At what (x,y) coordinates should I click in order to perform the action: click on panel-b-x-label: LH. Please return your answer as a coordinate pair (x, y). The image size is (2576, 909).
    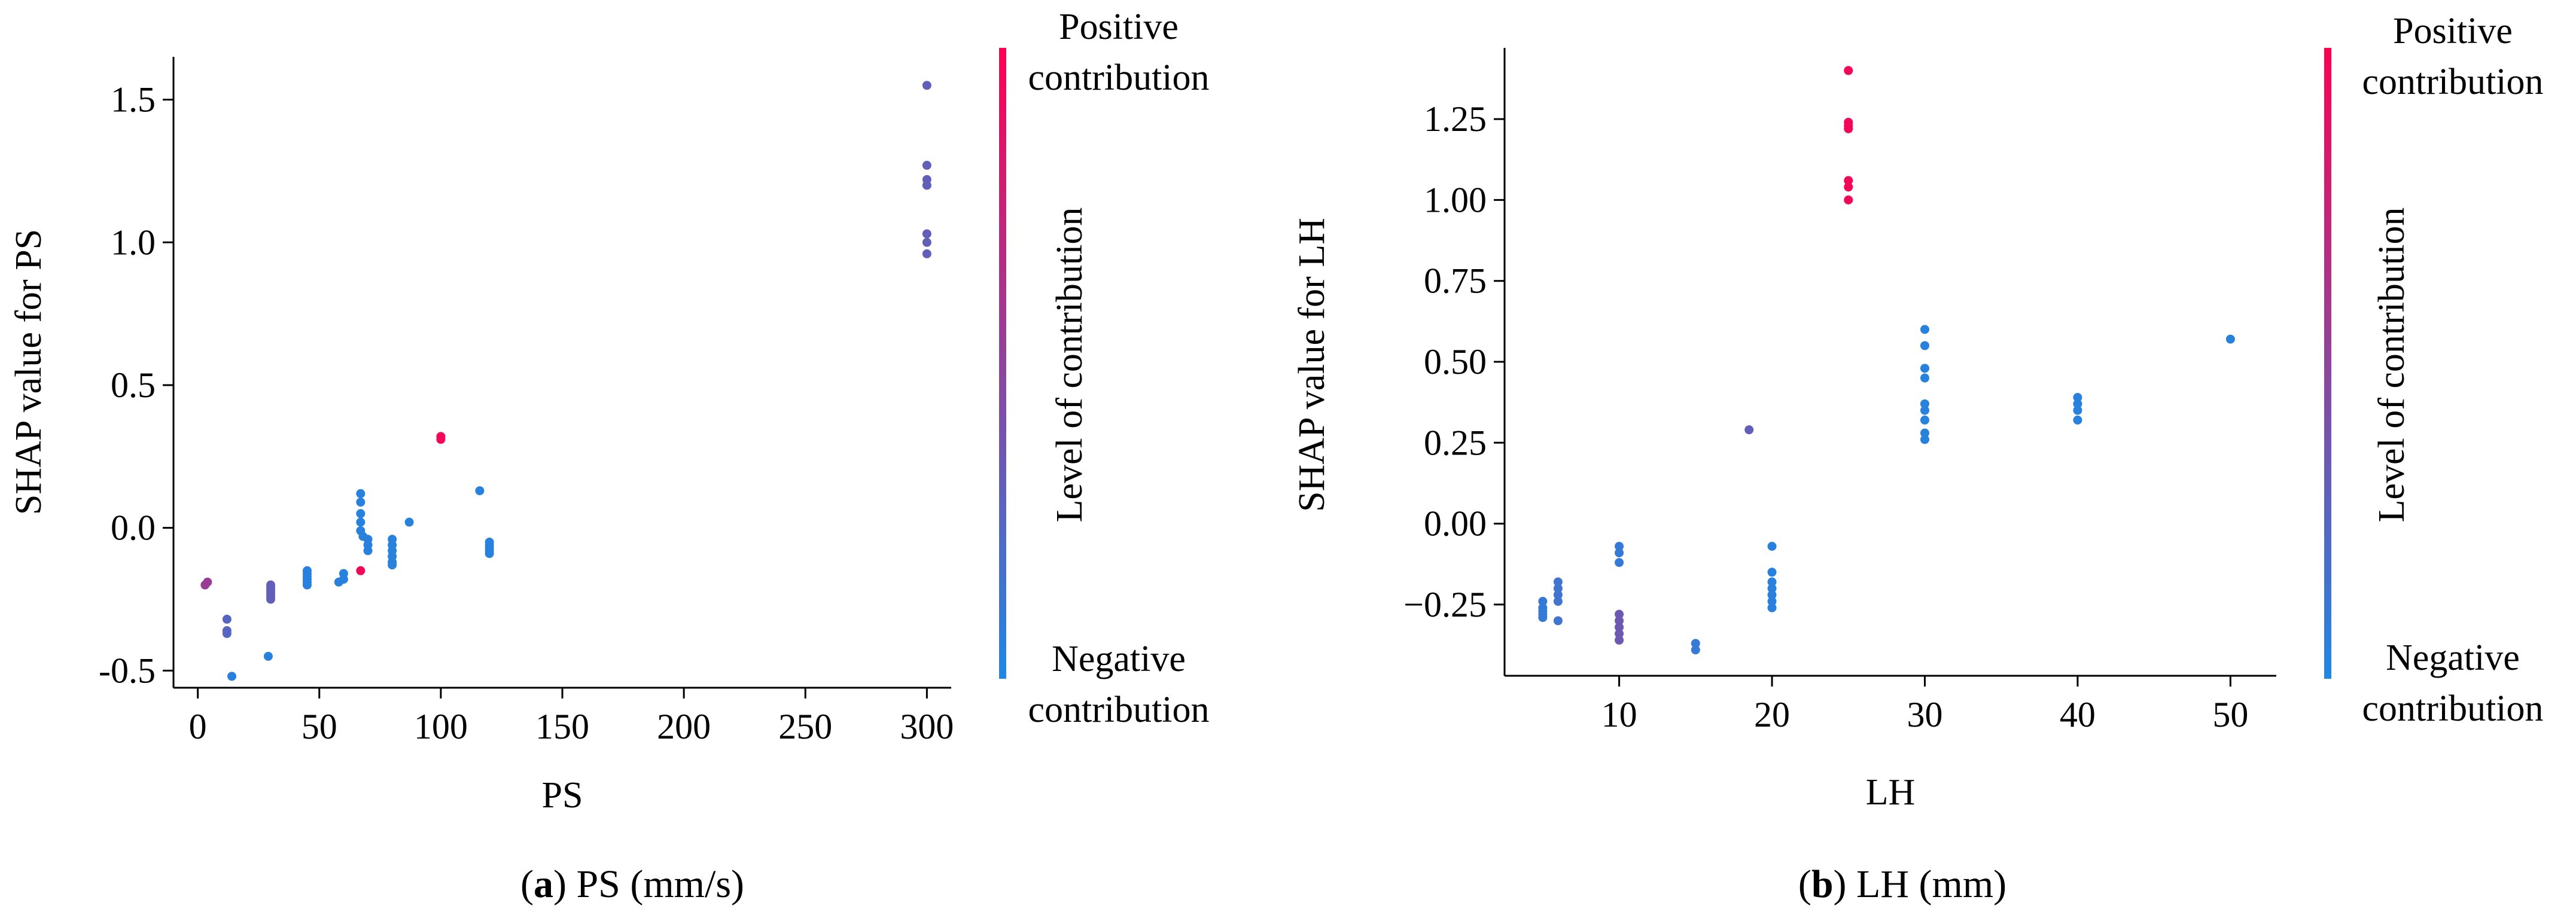
    Looking at the image, I should click on (1891, 793).